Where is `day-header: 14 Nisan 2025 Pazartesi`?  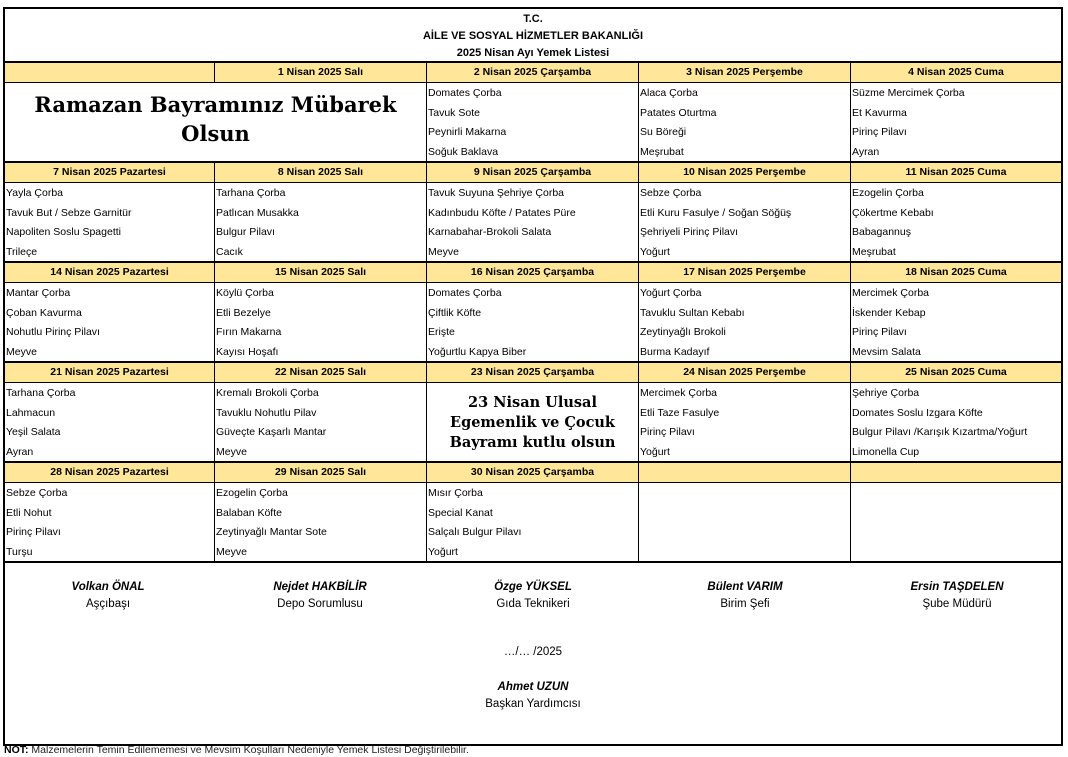 day-header: 14 Nisan 2025 Pazartesi is located at coordinates (110, 272).